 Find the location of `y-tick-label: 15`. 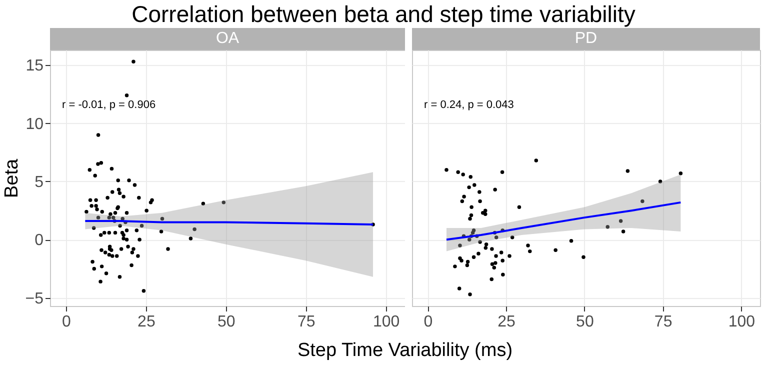

y-tick-label: 15 is located at coordinates (35, 66).